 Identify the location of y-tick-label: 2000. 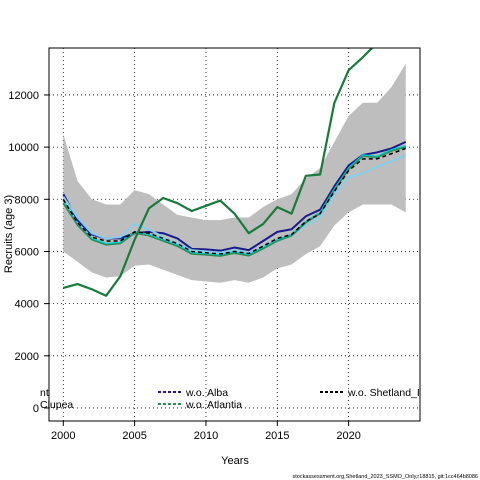
(27, 357).